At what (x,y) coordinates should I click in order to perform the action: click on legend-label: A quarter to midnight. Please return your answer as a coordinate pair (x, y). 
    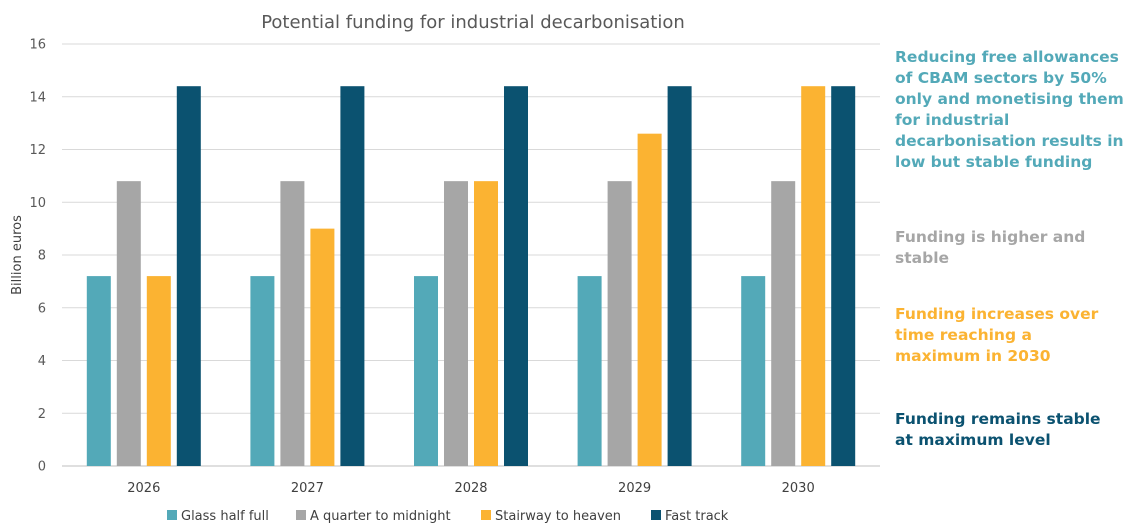
    Looking at the image, I should click on (380, 516).